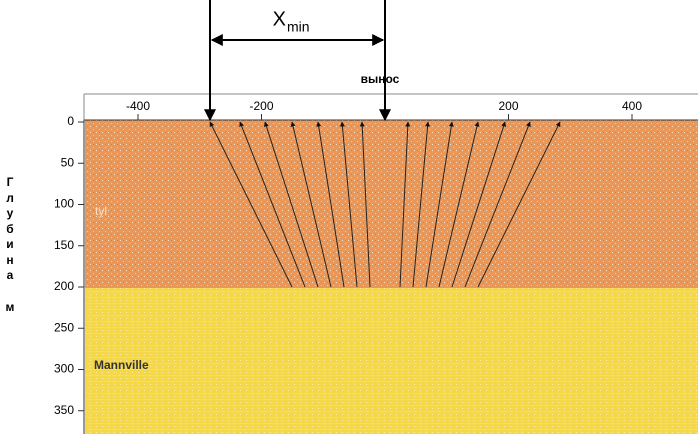 Image resolution: width=698 pixels, height=439 pixels. I want to click on y-tick-label: 0, so click(70, 121).